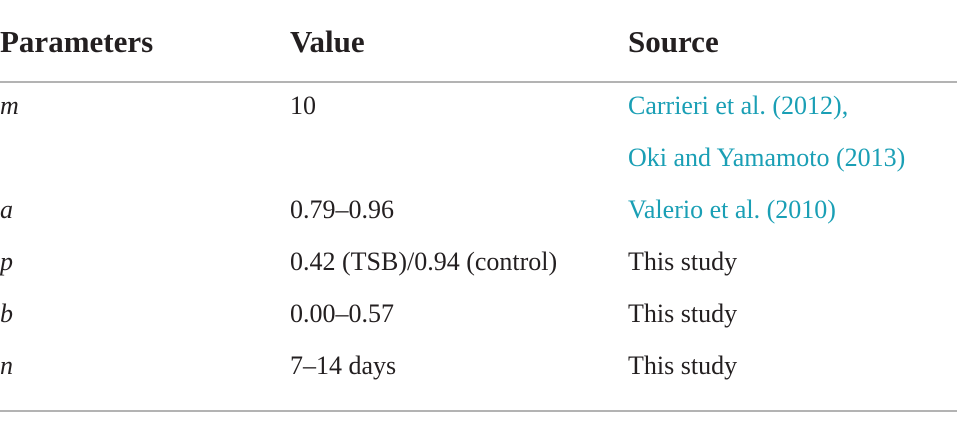 The image size is (957, 428). I want to click on value: 7–14 days, so click(343, 365).